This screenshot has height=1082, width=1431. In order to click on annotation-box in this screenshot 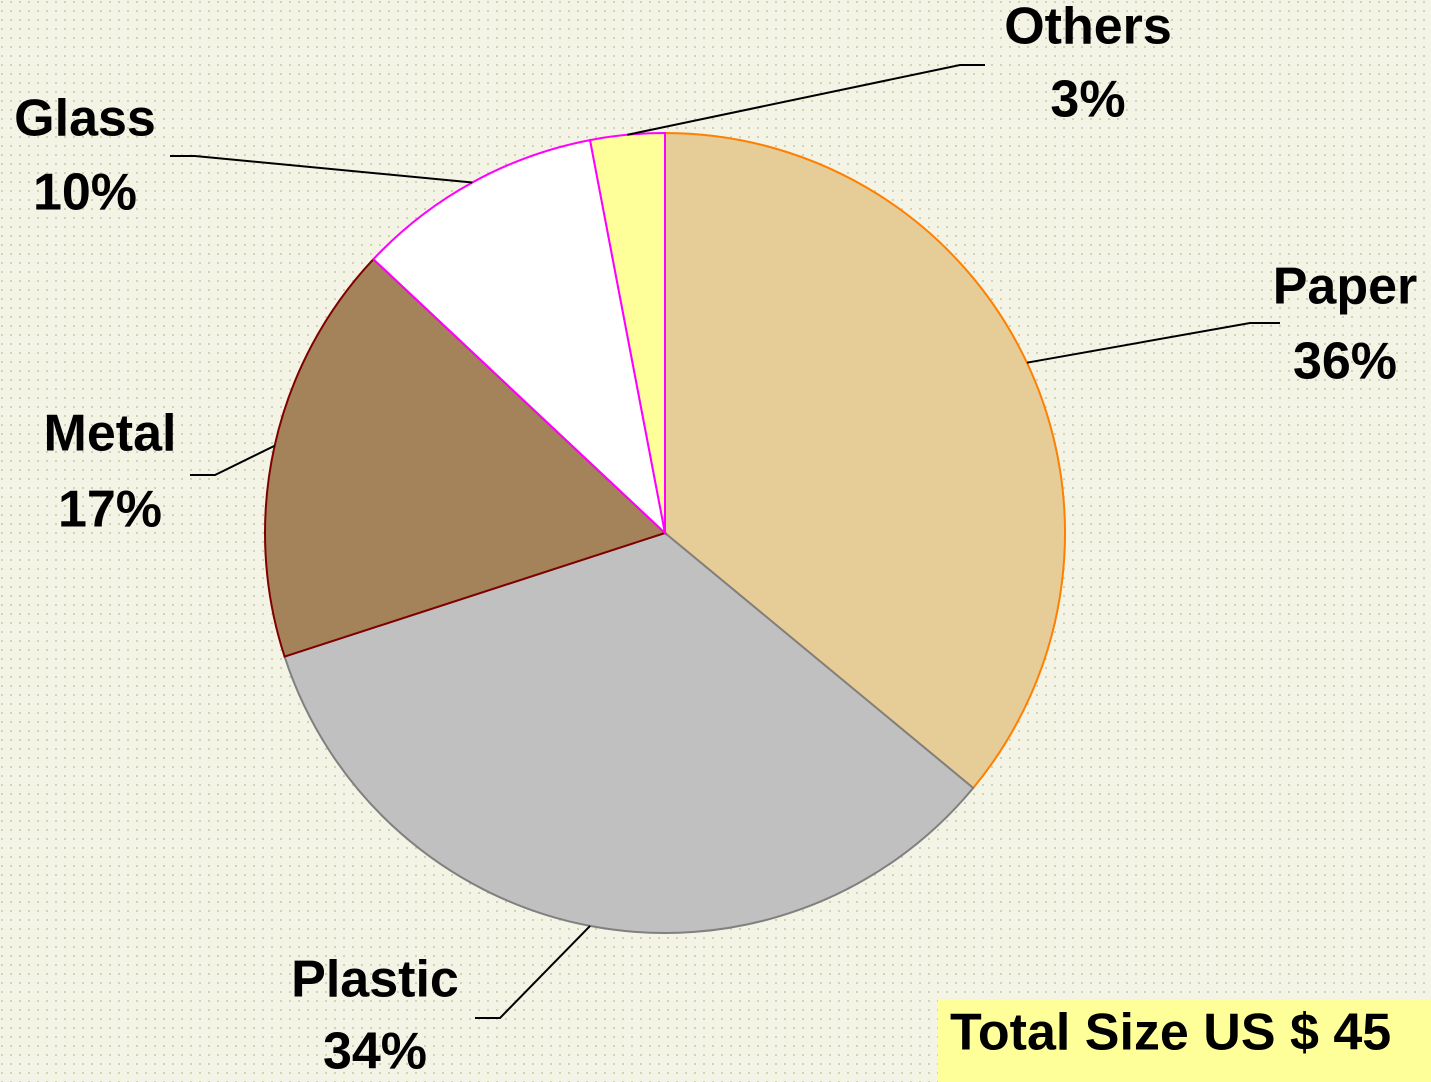, I will do `click(1184, 1041)`.